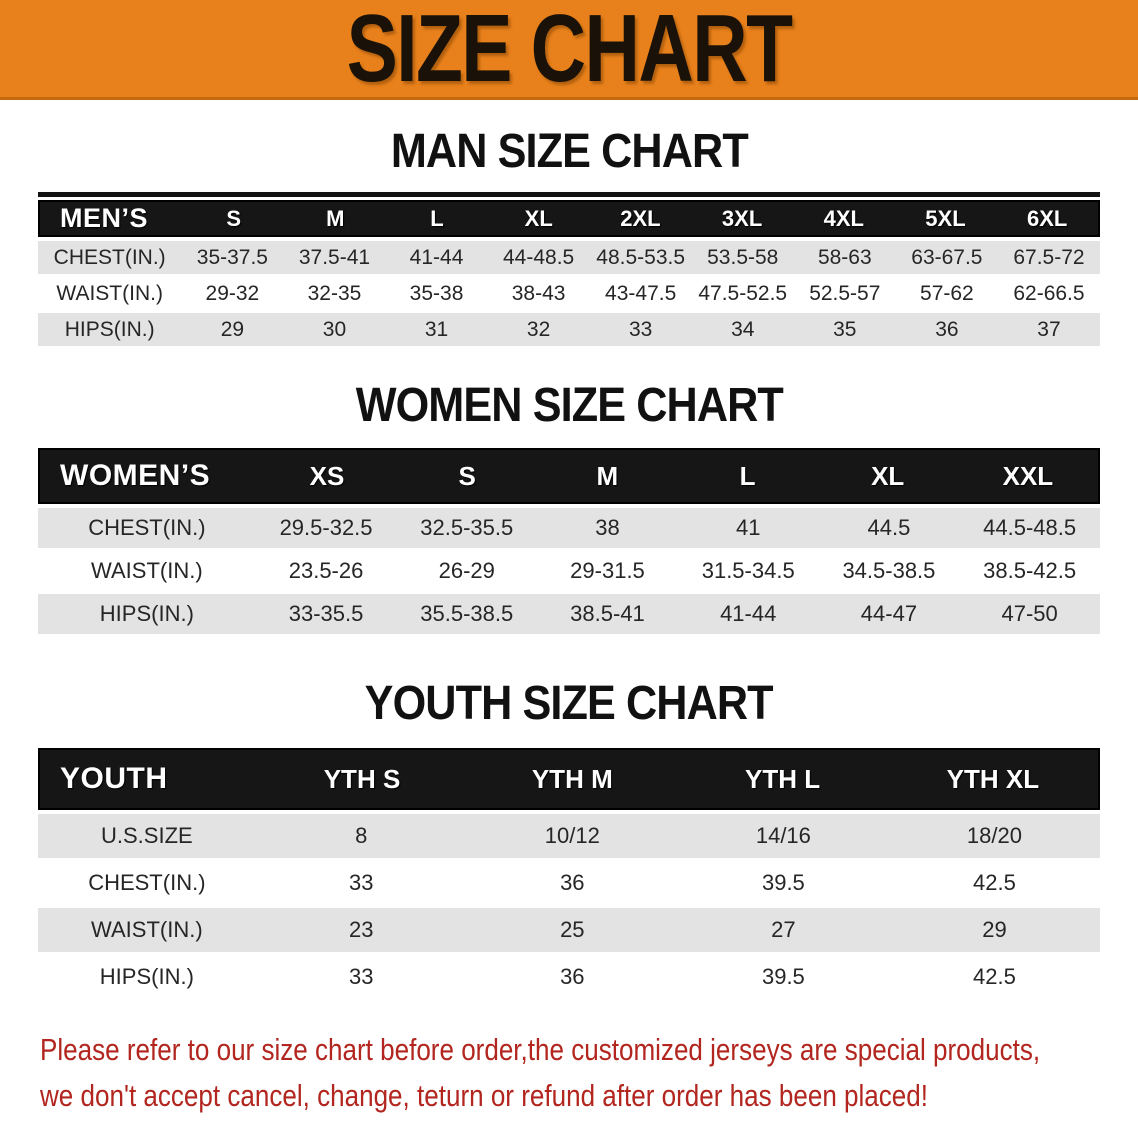  What do you see at coordinates (994, 835) in the screenshot?
I see `youth-cell-0-3: 18/20` at bounding box center [994, 835].